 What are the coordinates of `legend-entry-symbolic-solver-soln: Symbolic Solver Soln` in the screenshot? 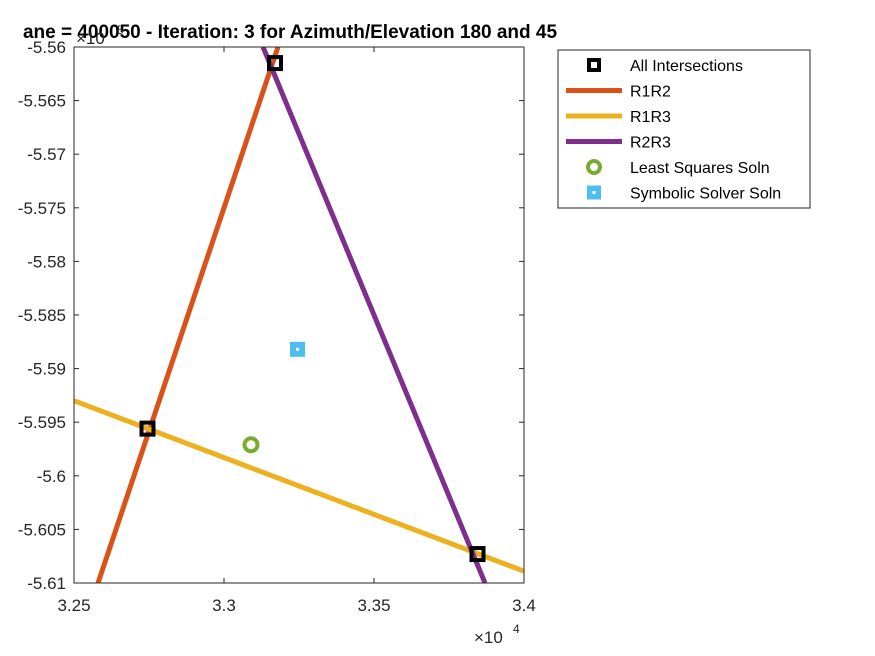 It's located at (684, 194).